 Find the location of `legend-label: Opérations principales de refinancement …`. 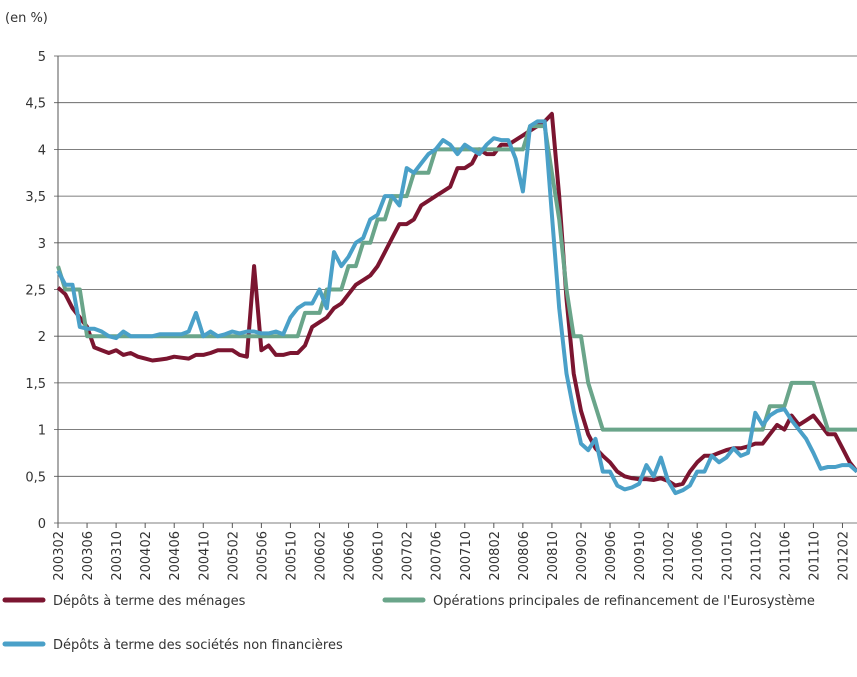

legend-label: Opérations principales de refinancement … is located at coordinates (624, 601).